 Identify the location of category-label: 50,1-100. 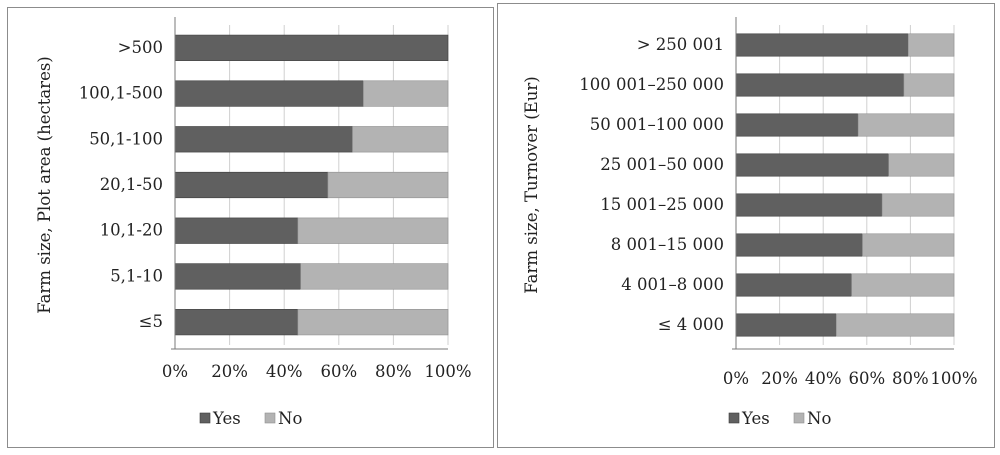
(126, 138).